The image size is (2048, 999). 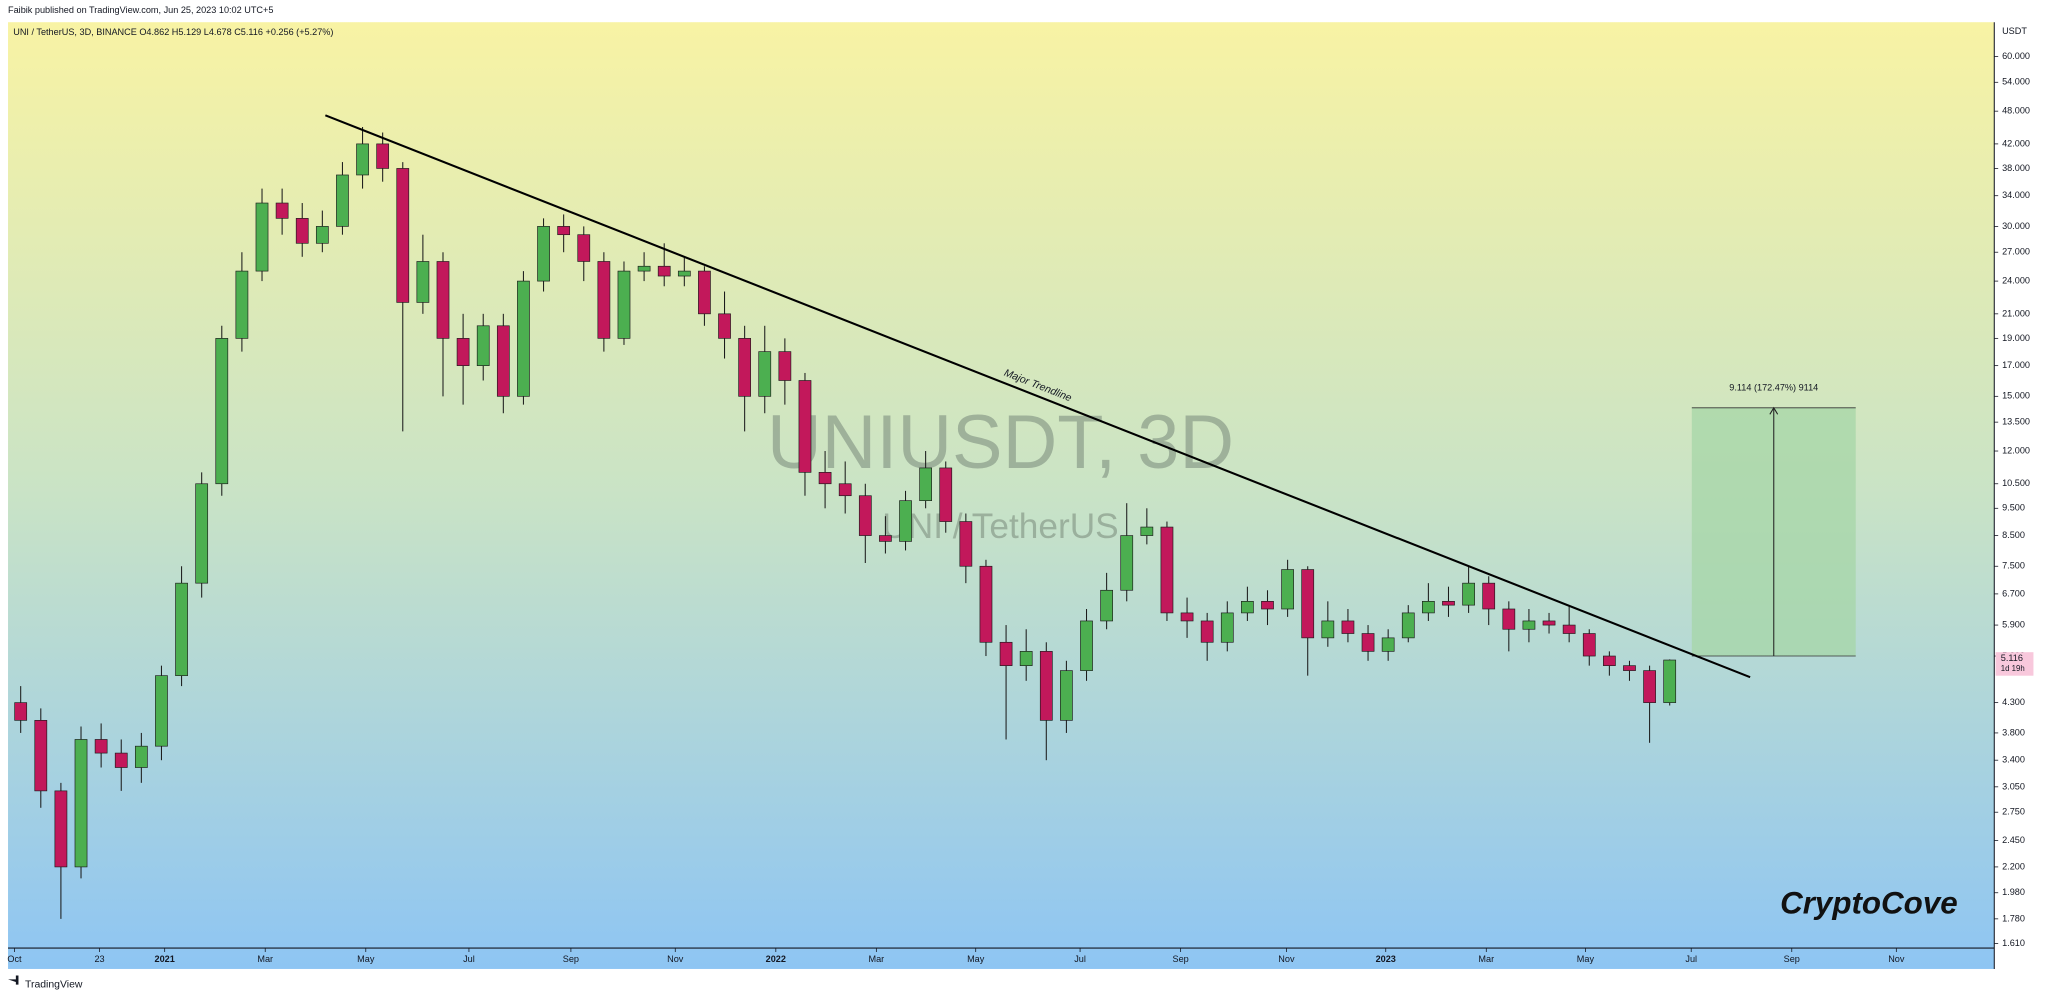 What do you see at coordinates (2016, 422) in the screenshot?
I see `y-tick-label: 13.500` at bounding box center [2016, 422].